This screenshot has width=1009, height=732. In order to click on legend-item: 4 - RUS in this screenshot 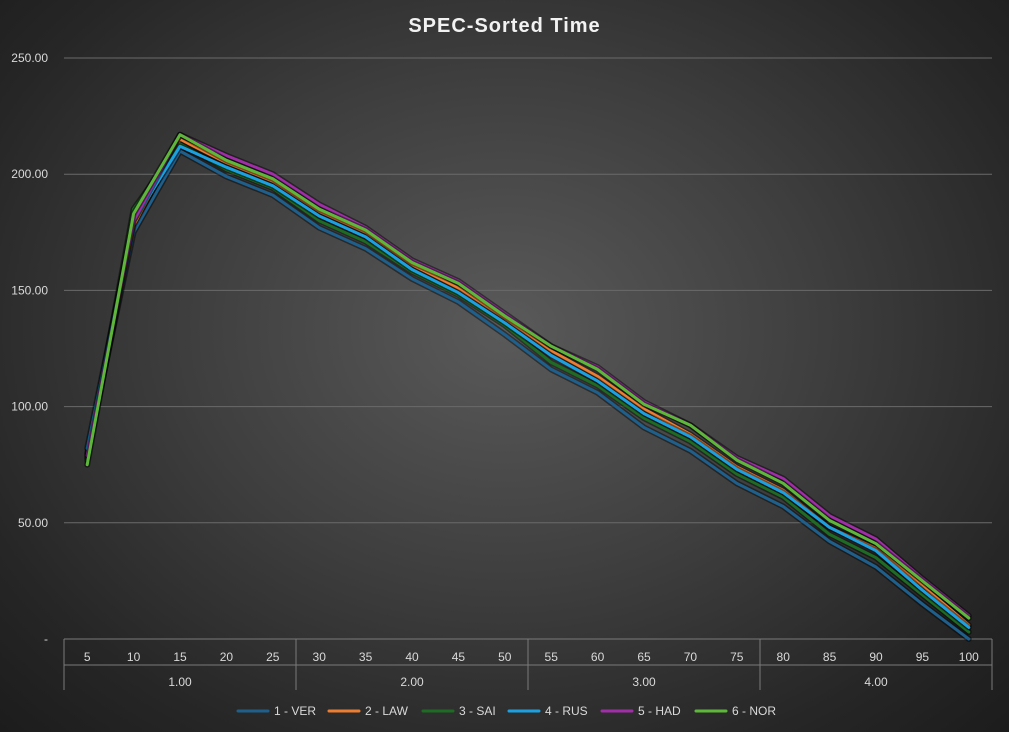, I will do `click(547, 711)`.